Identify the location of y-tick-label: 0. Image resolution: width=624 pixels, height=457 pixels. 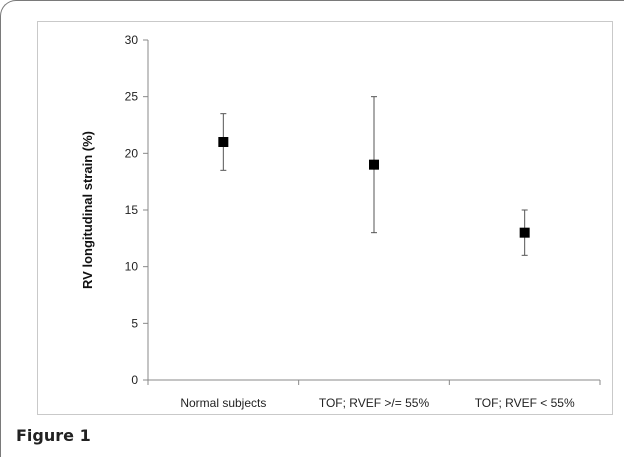
(134, 380).